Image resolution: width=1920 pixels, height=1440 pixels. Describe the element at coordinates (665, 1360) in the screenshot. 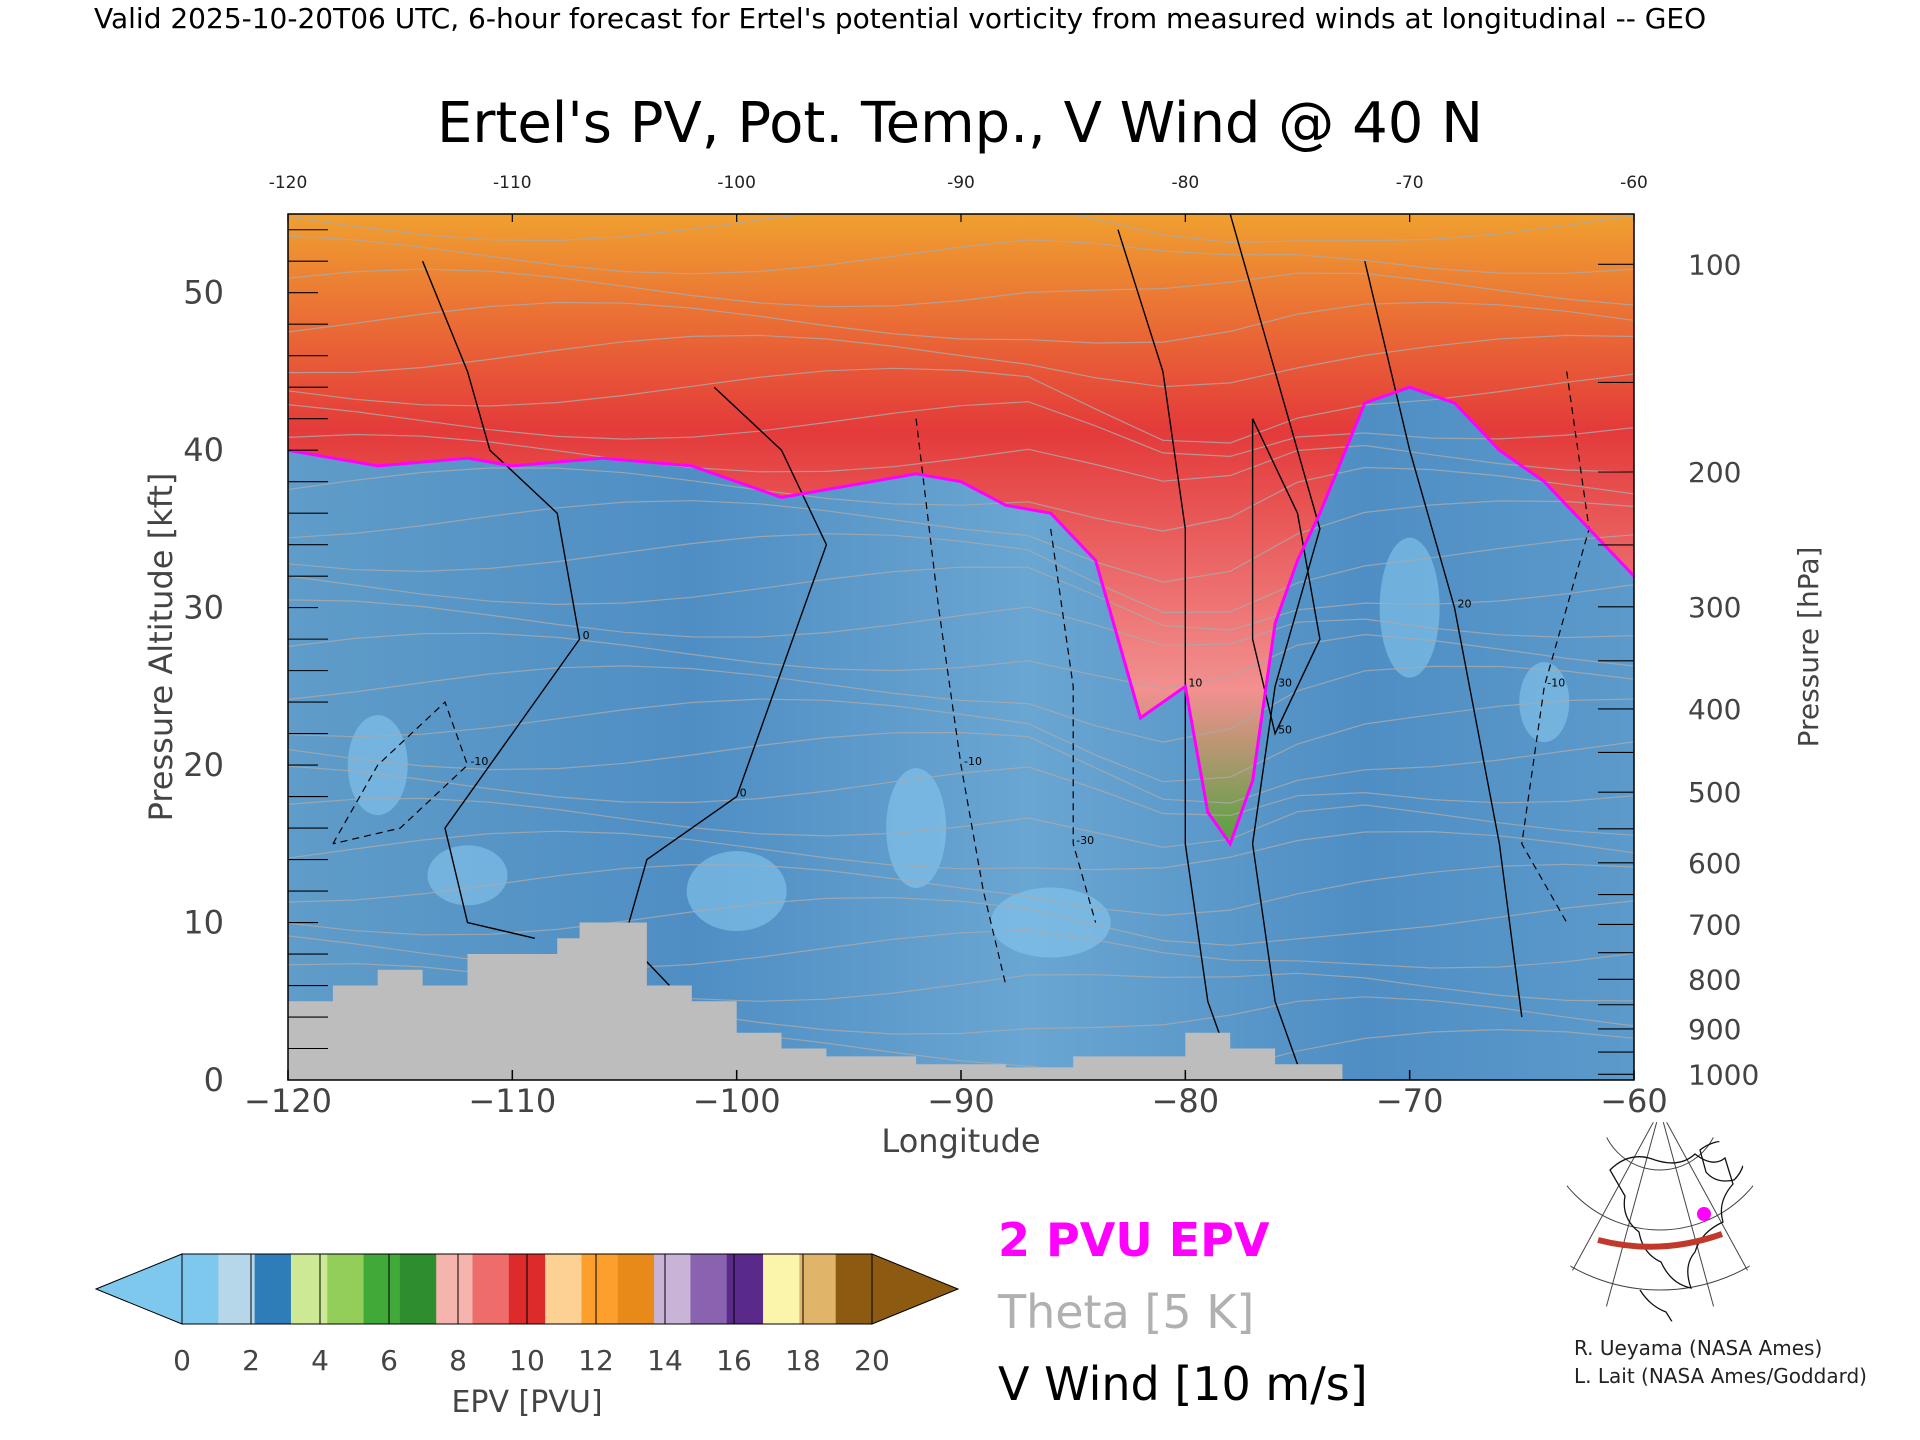

I see `colorbar-tick-label: 14` at that location.